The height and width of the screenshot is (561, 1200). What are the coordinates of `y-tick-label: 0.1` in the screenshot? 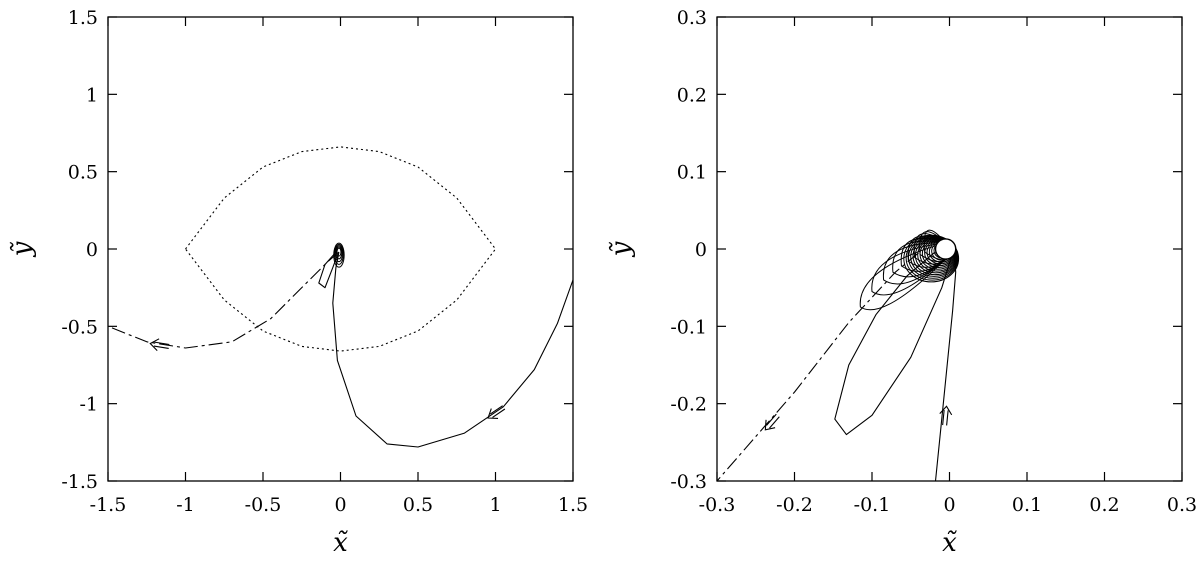 It's located at (692, 173).